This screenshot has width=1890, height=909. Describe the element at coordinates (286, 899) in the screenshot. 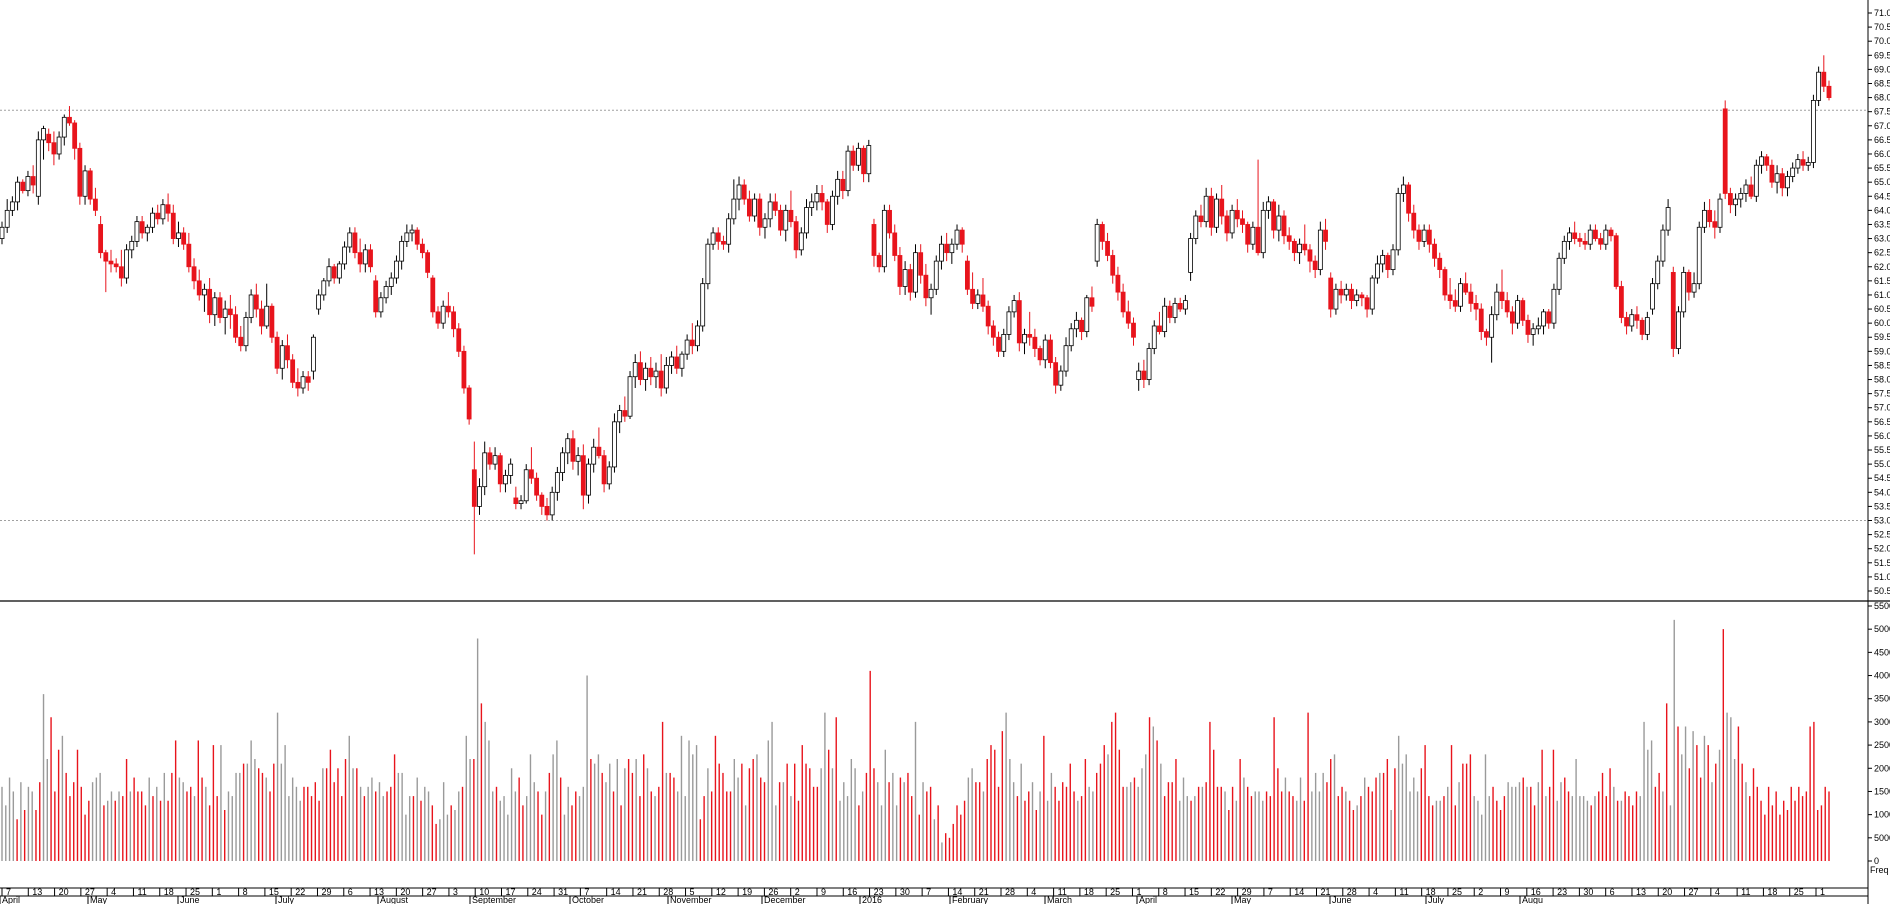

I see `month-label: July` at that location.